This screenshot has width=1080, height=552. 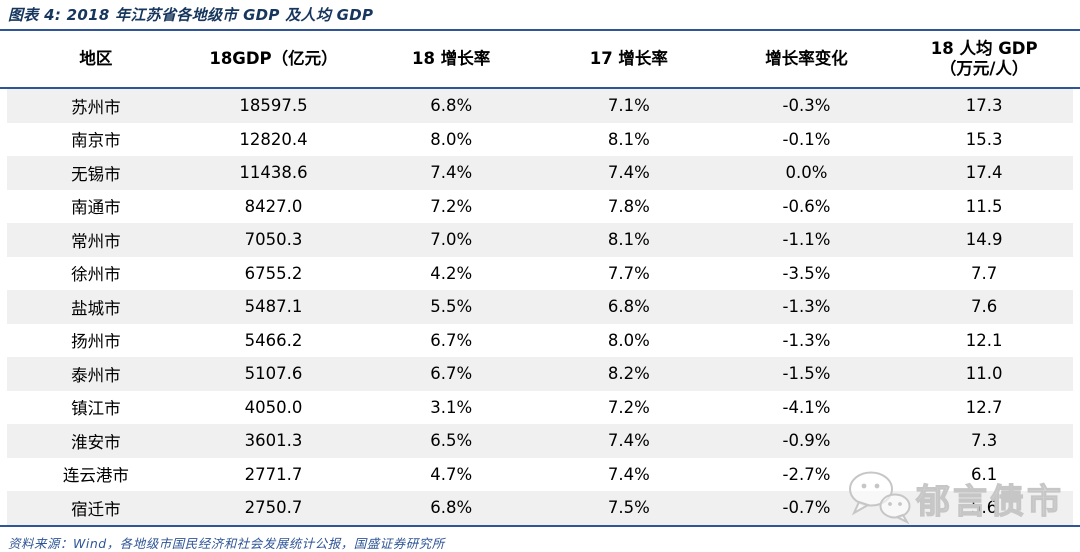 I want to click on cell-region: 常州市, so click(x=96, y=241).